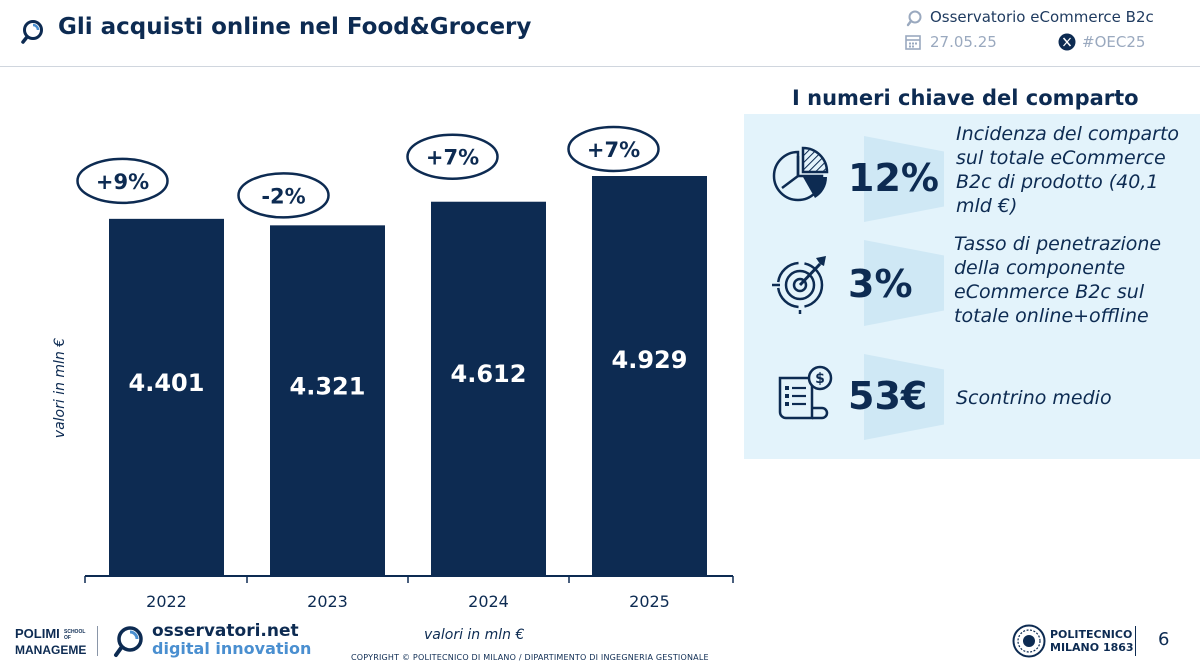 This screenshot has width=1200, height=666. What do you see at coordinates (649, 601) in the screenshot?
I see `x-tick-label: 2025` at bounding box center [649, 601].